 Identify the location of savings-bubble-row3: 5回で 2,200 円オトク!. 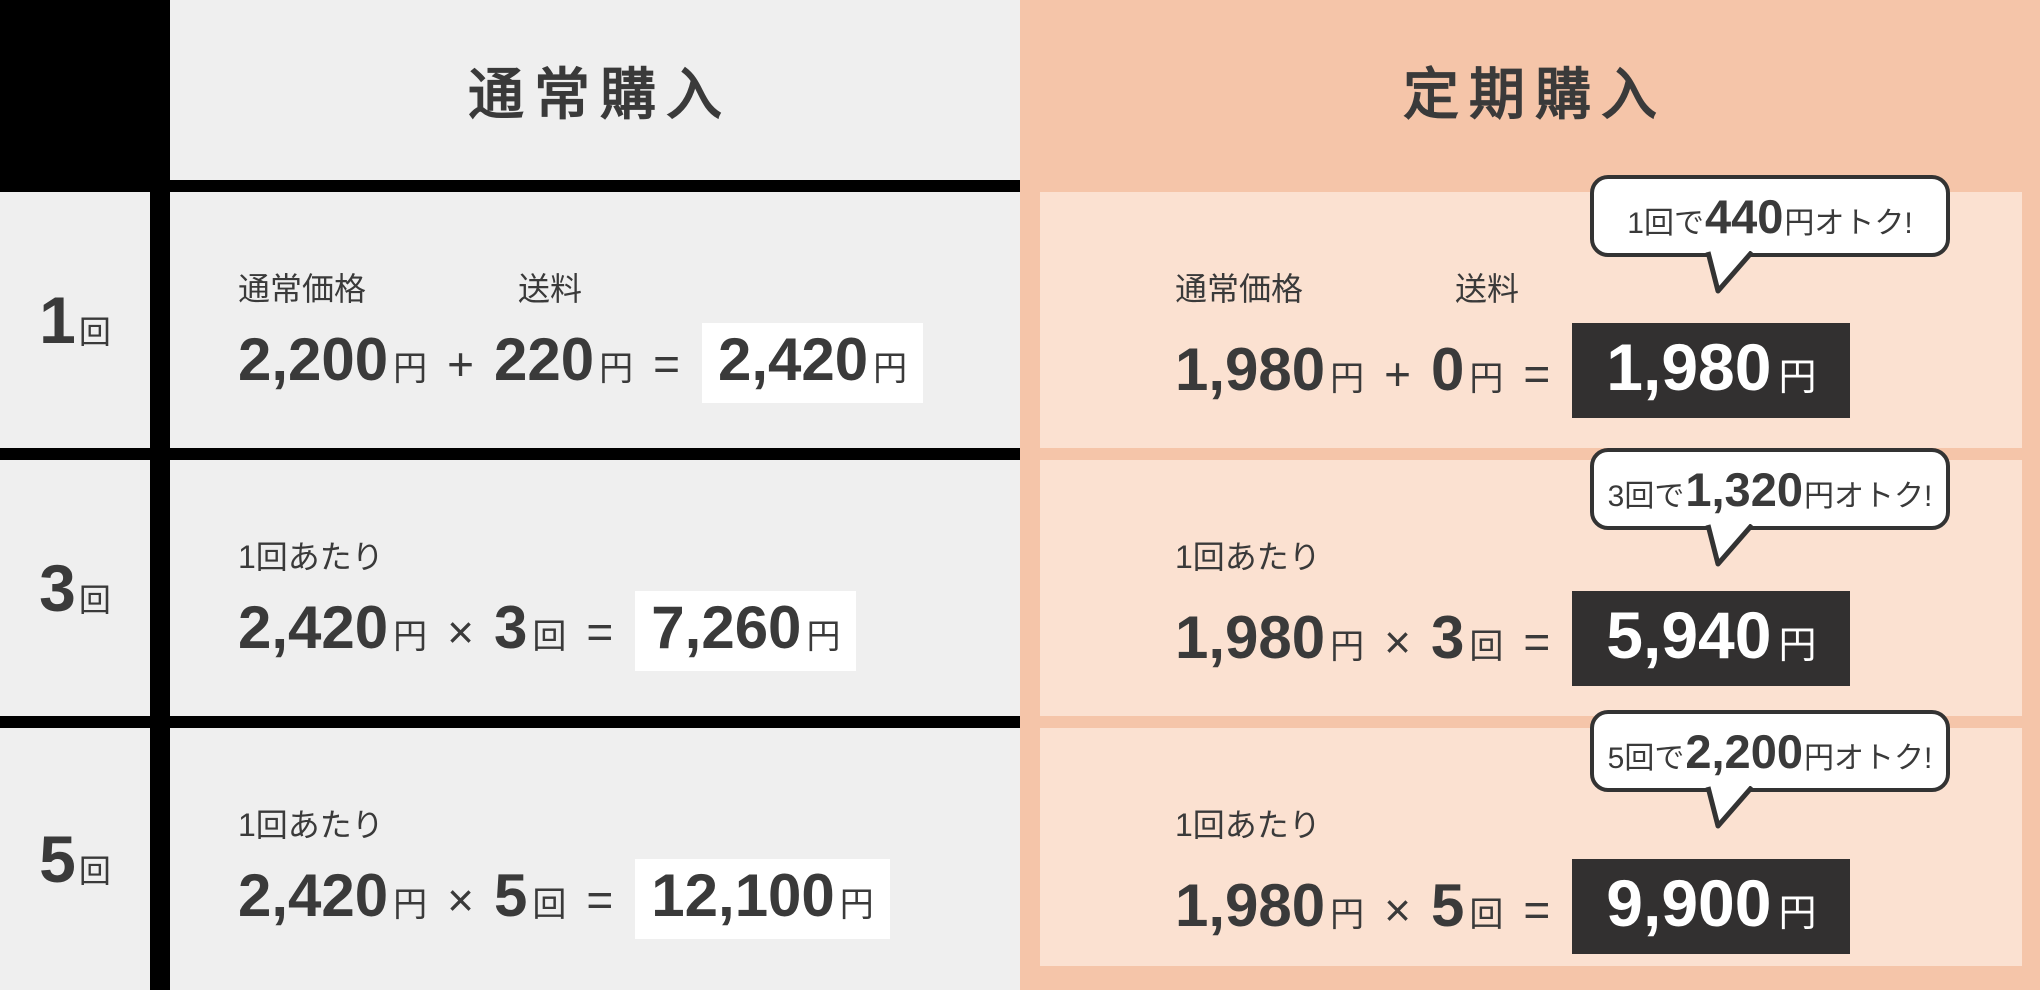
(1770, 751).